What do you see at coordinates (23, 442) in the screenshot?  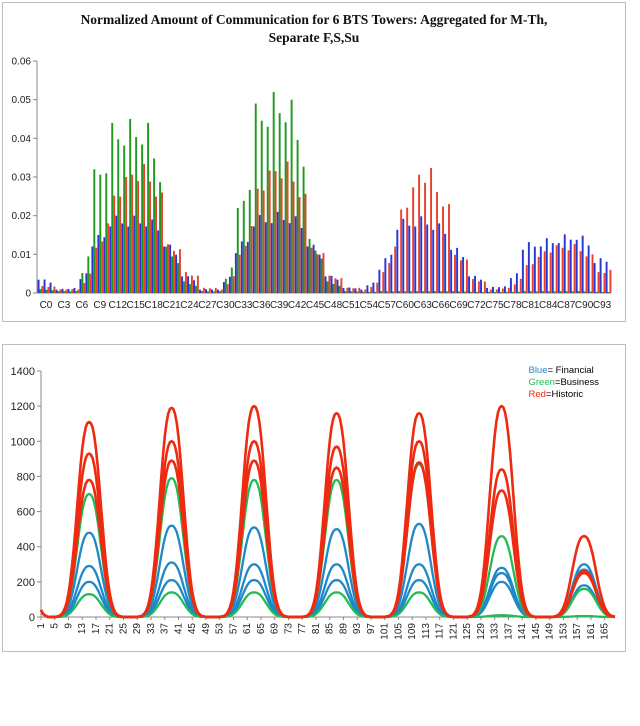 I see `y-tick-label: 1000` at bounding box center [23, 442].